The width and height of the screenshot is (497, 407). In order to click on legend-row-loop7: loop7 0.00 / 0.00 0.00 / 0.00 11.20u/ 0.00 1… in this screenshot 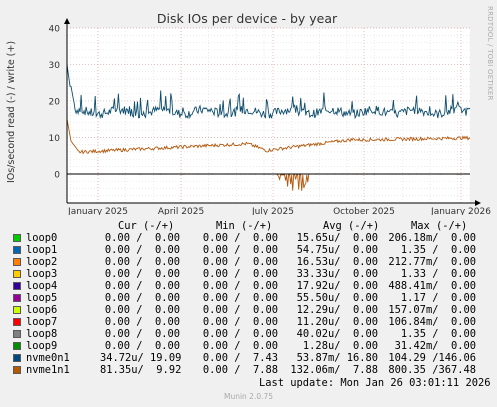, I will do `click(248, 322)`.